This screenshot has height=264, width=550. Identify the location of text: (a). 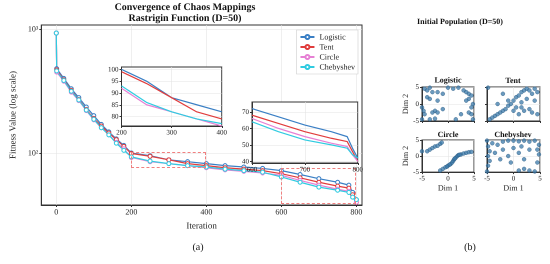
(198, 248).